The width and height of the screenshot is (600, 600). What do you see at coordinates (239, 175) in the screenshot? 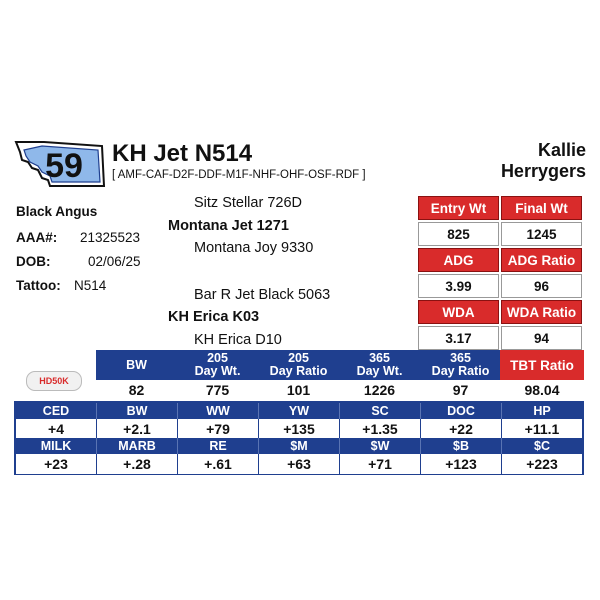
I see `genetic-conditions: [ AMF-CAF-D2F-DDF-M1F-NHF-OHF-OSF-RDF ]` at bounding box center [239, 175].